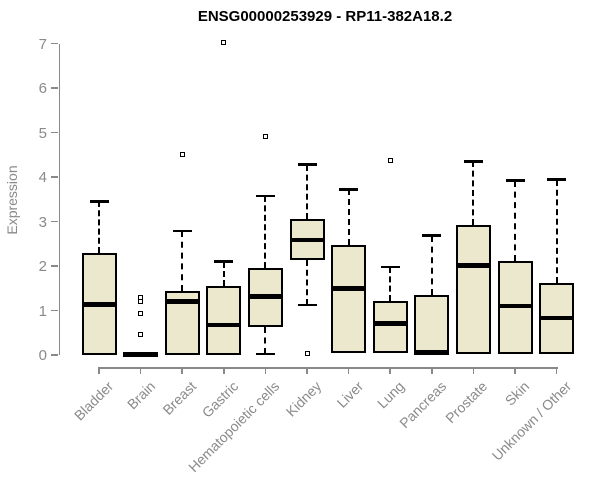 The height and width of the screenshot is (500, 600). I want to click on box-pancreas, so click(432, 324).